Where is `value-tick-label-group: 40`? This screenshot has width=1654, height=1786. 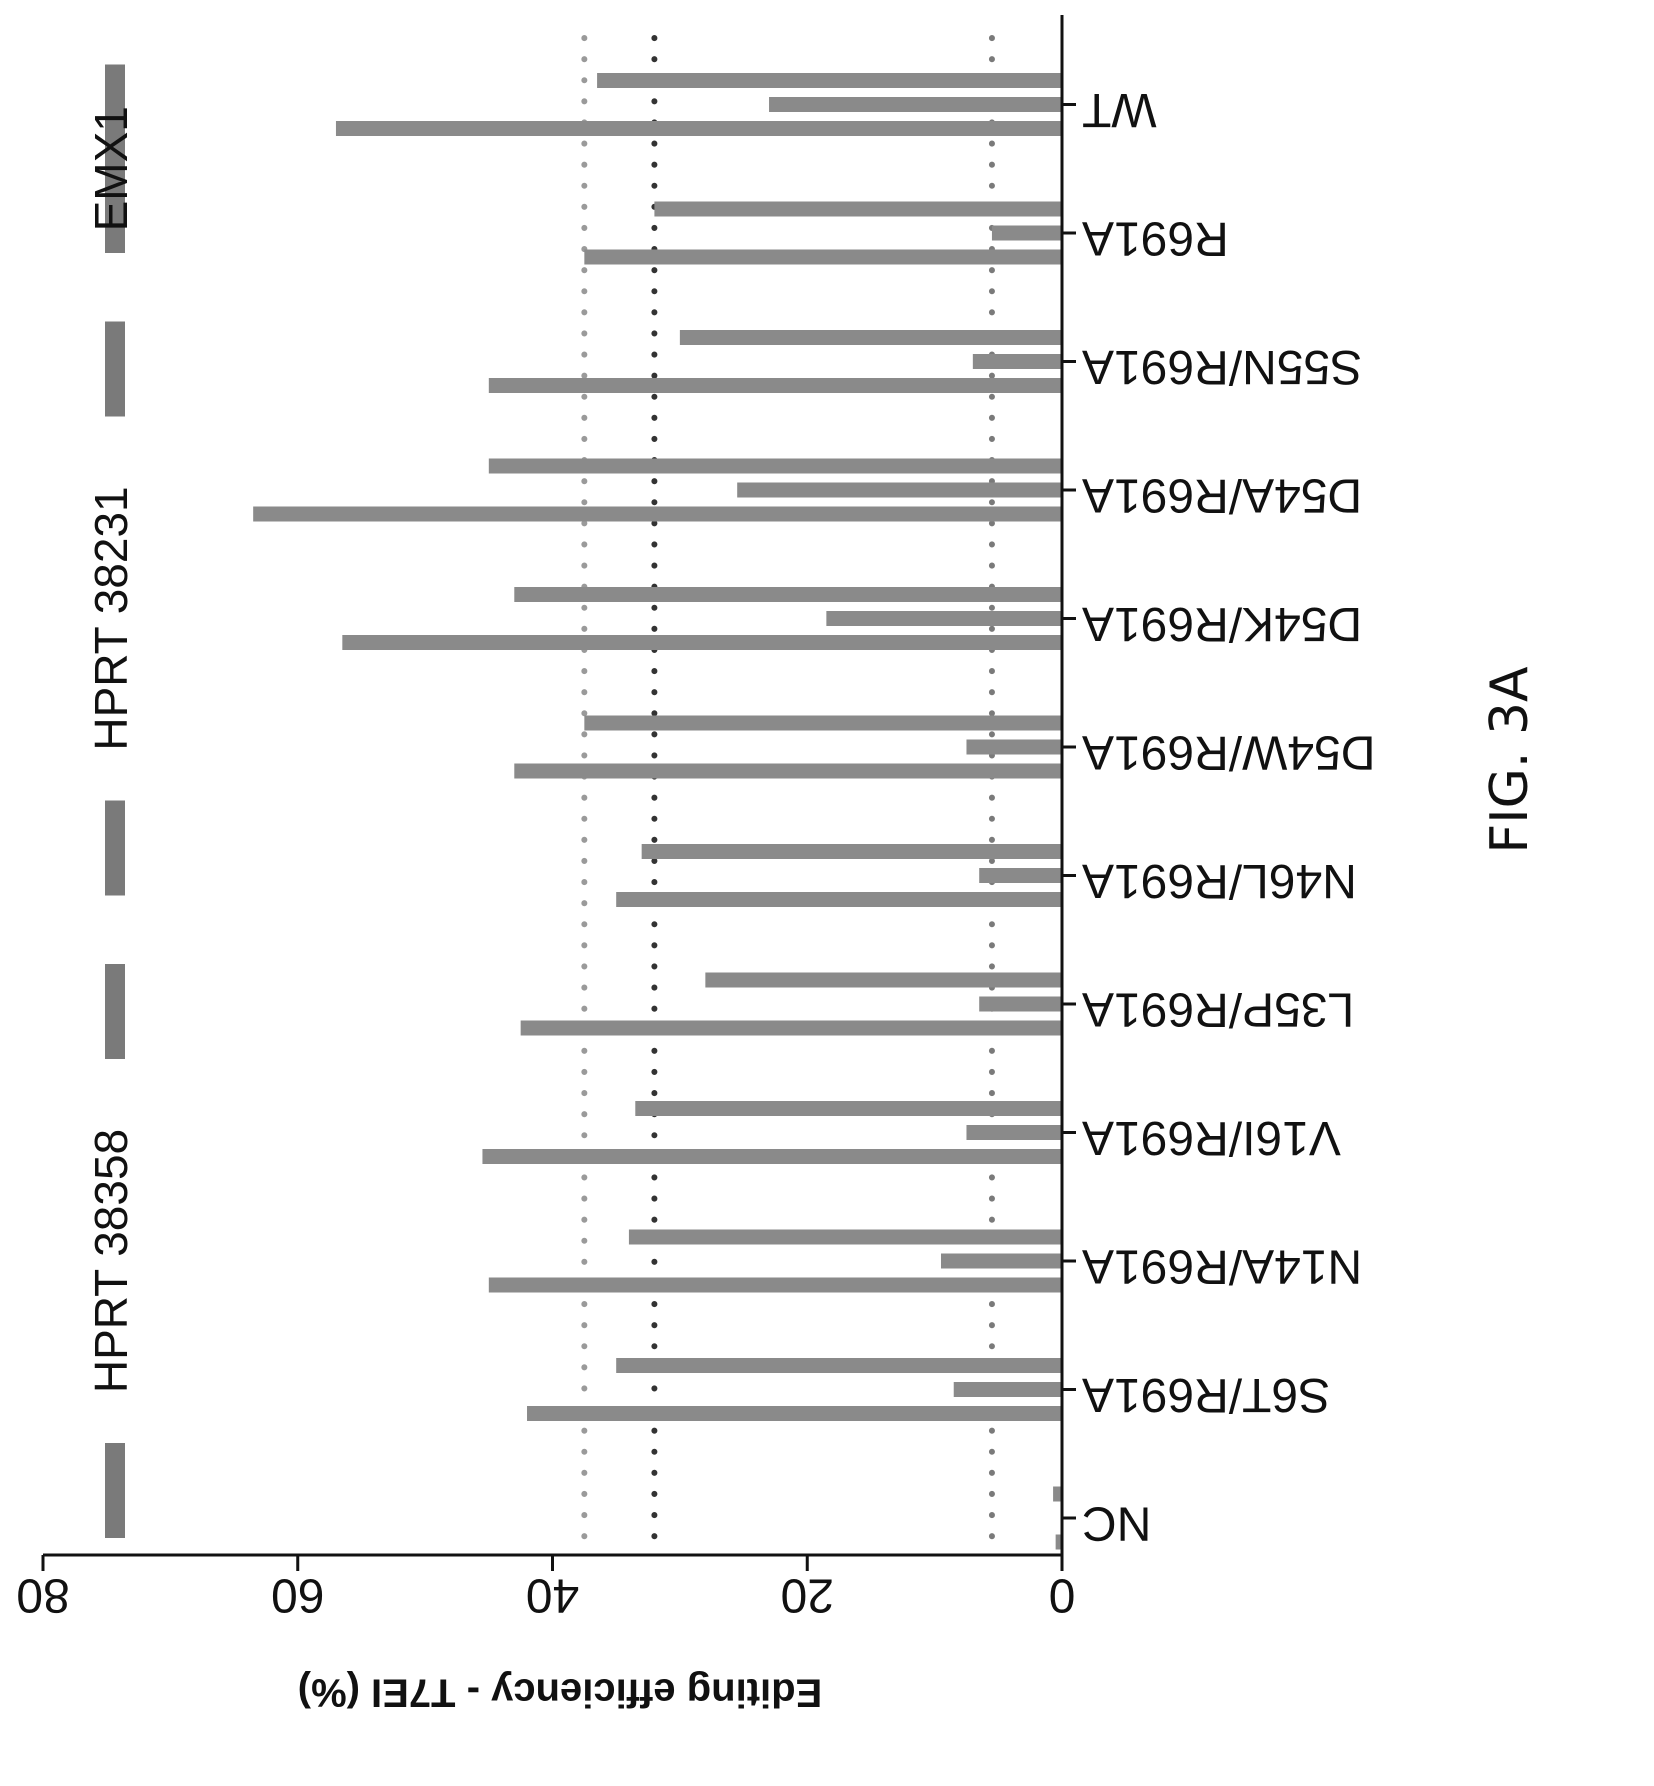
value-tick-label-group: 40 is located at coordinates (552, 1594).